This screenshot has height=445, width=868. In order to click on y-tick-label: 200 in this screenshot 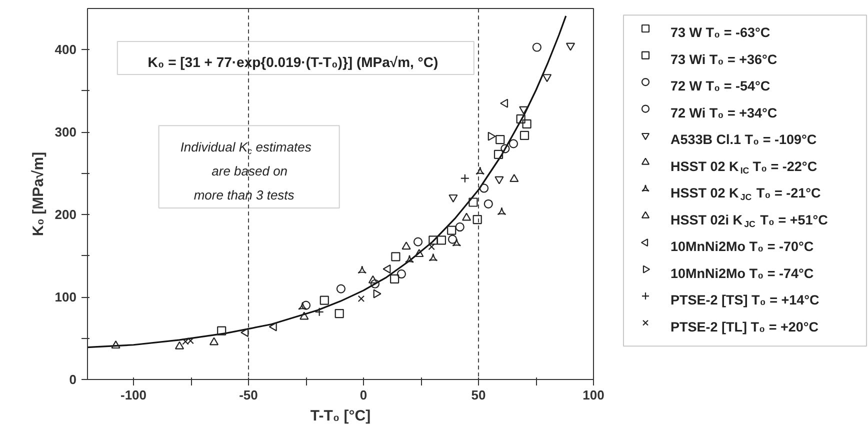, I will do `click(65, 214)`.